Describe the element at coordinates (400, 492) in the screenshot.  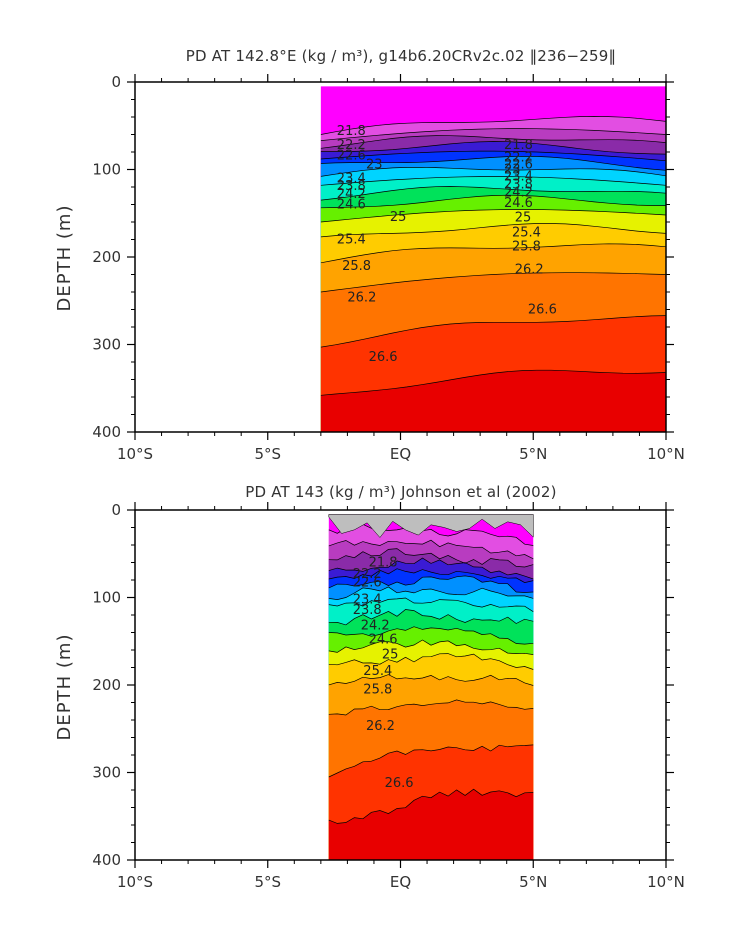
I see `bottom-chart-title: PD AT 143 (kg / m³) Johnson et al (2002)` at that location.